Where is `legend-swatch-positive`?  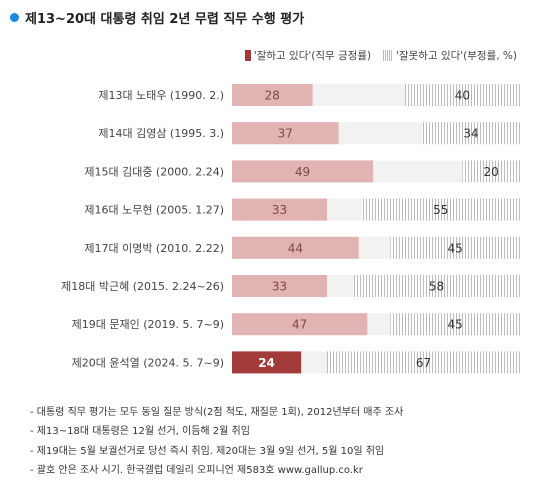
legend-swatch-positive is located at coordinates (247, 55).